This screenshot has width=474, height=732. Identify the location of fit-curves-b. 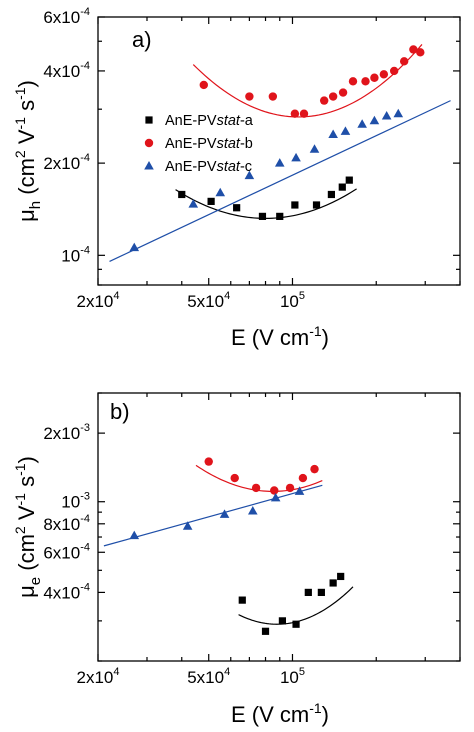
(228, 544).